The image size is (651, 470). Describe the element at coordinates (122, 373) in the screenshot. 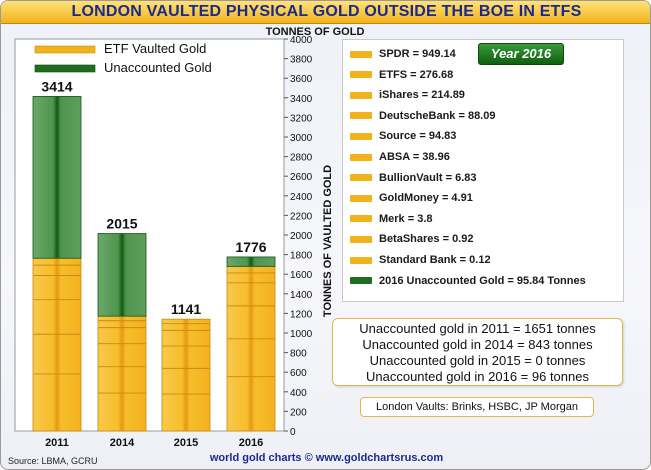

I see `bar-etf-2014` at that location.